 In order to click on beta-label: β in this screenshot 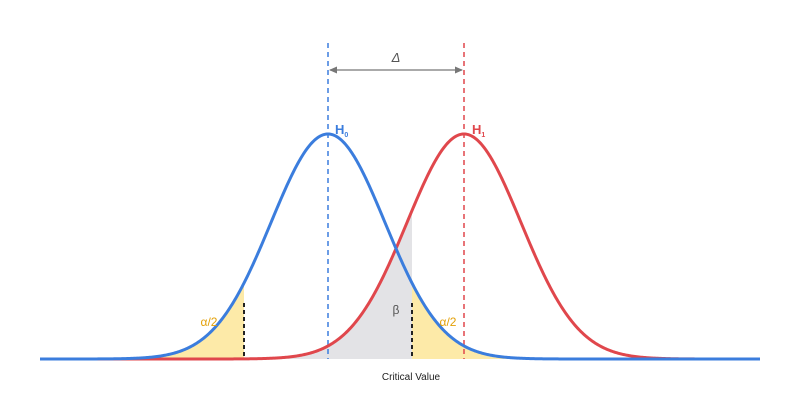, I will do `click(396, 310)`.